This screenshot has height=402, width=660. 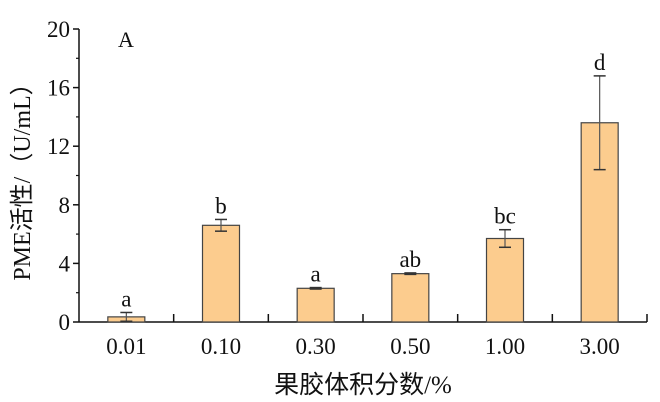 What do you see at coordinates (600, 346) in the screenshot?
I see `x-tick-label: 3.00` at bounding box center [600, 346].